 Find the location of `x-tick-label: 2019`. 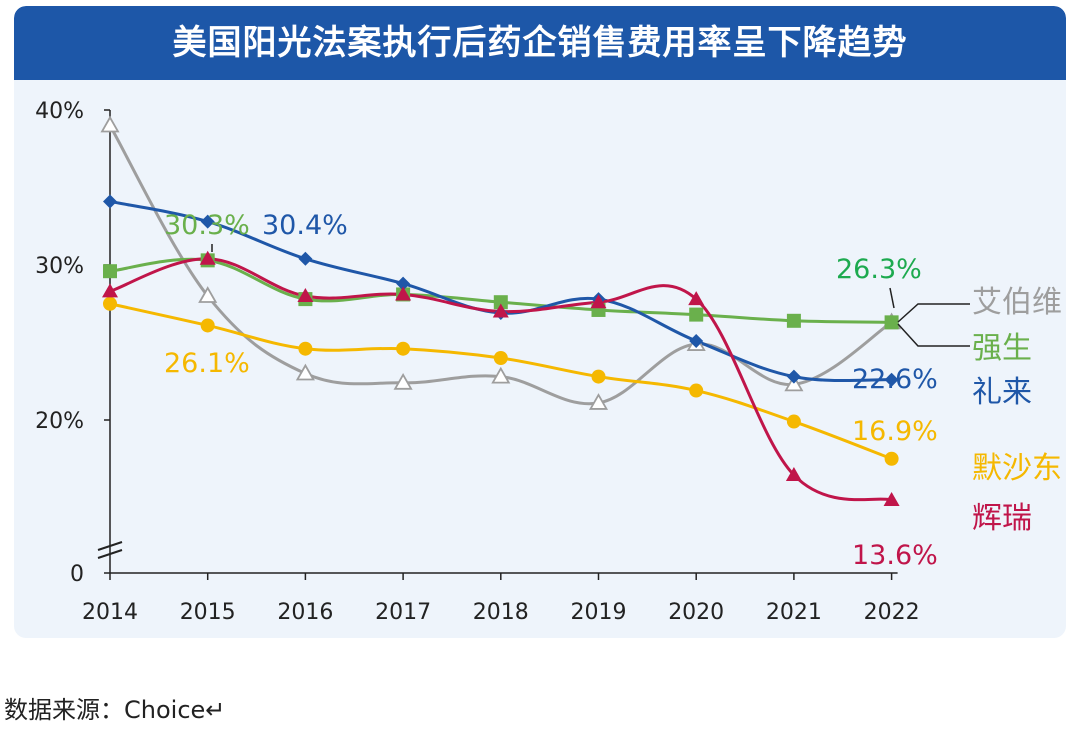

x-tick-label: 2019 is located at coordinates (599, 612).